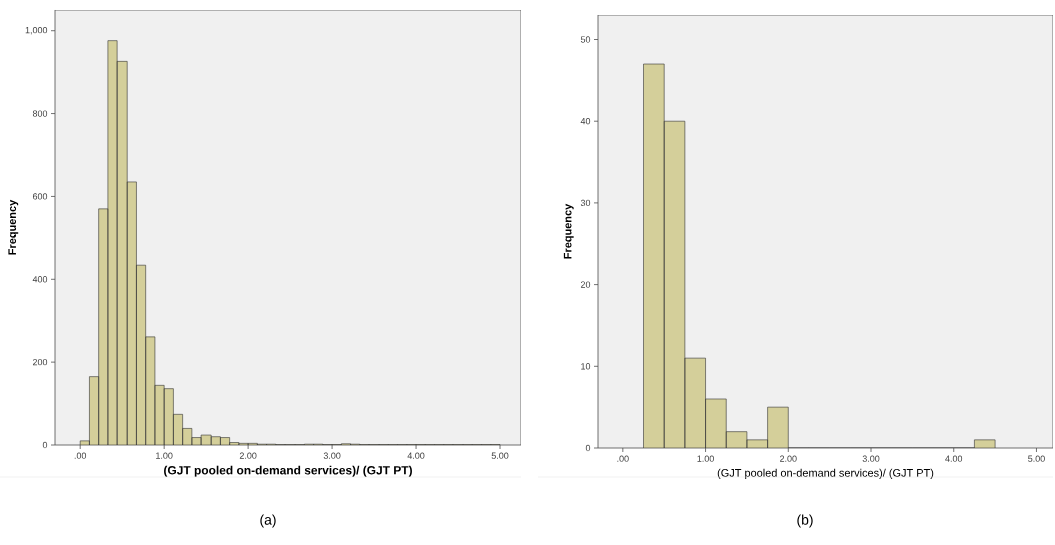 Image resolution: width=1055 pixels, height=545 pixels. What do you see at coordinates (40, 279) in the screenshot?
I see `y-tick-label: 400` at bounding box center [40, 279].